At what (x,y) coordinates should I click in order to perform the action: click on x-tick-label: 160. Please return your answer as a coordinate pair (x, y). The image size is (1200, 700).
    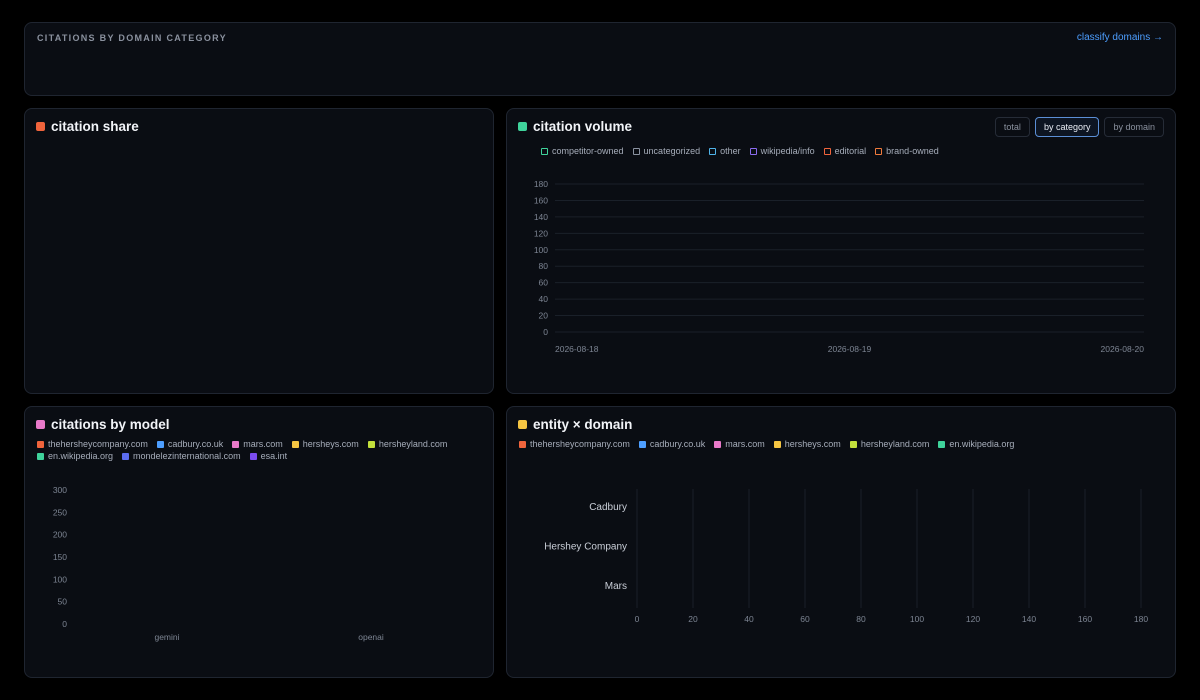
    Looking at the image, I should click on (1085, 619).